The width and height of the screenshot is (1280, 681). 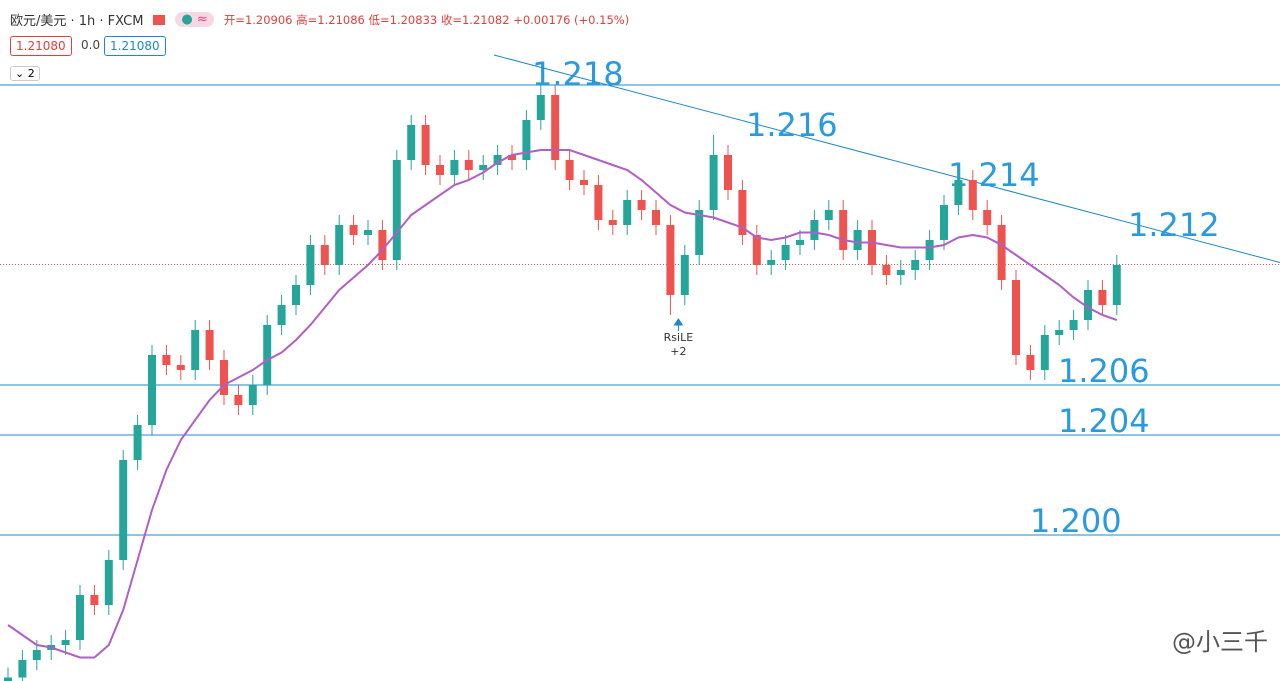 I want to click on level-label: 1.204, so click(x=1104, y=421).